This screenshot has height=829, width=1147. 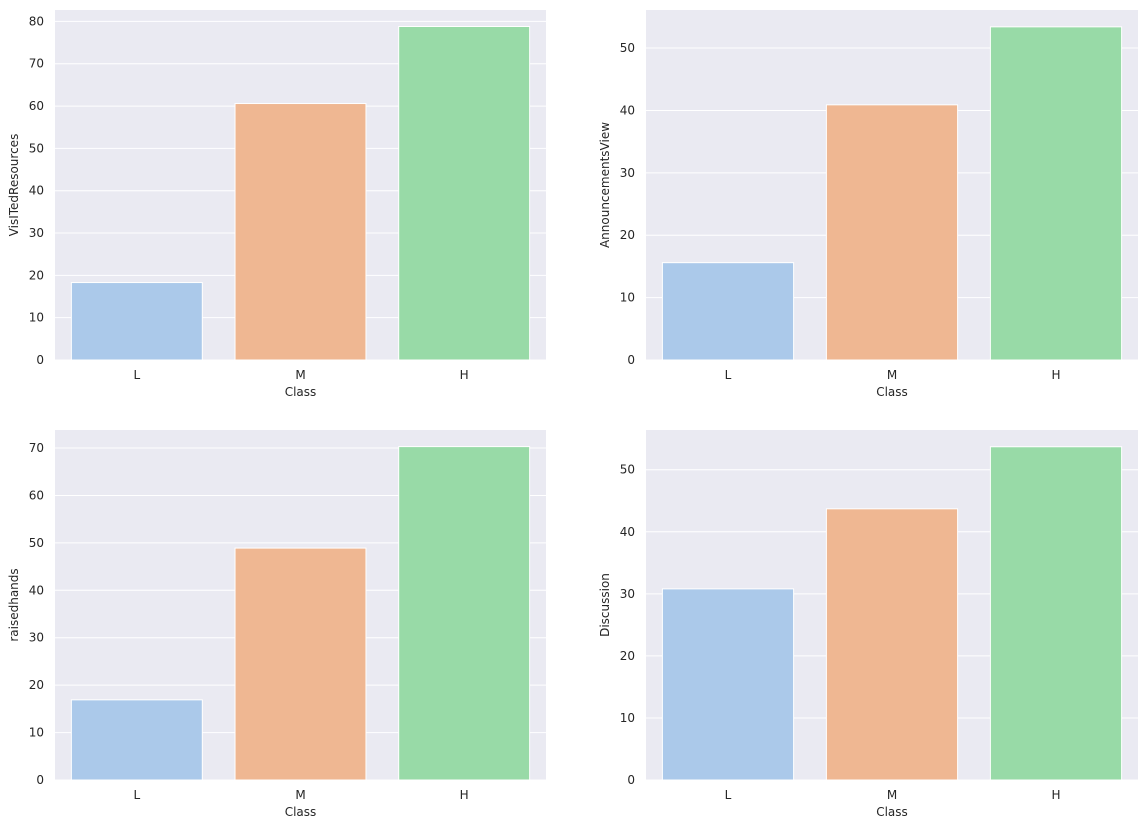 What do you see at coordinates (14, 604) in the screenshot?
I see `y-axis-label: raisedhands` at bounding box center [14, 604].